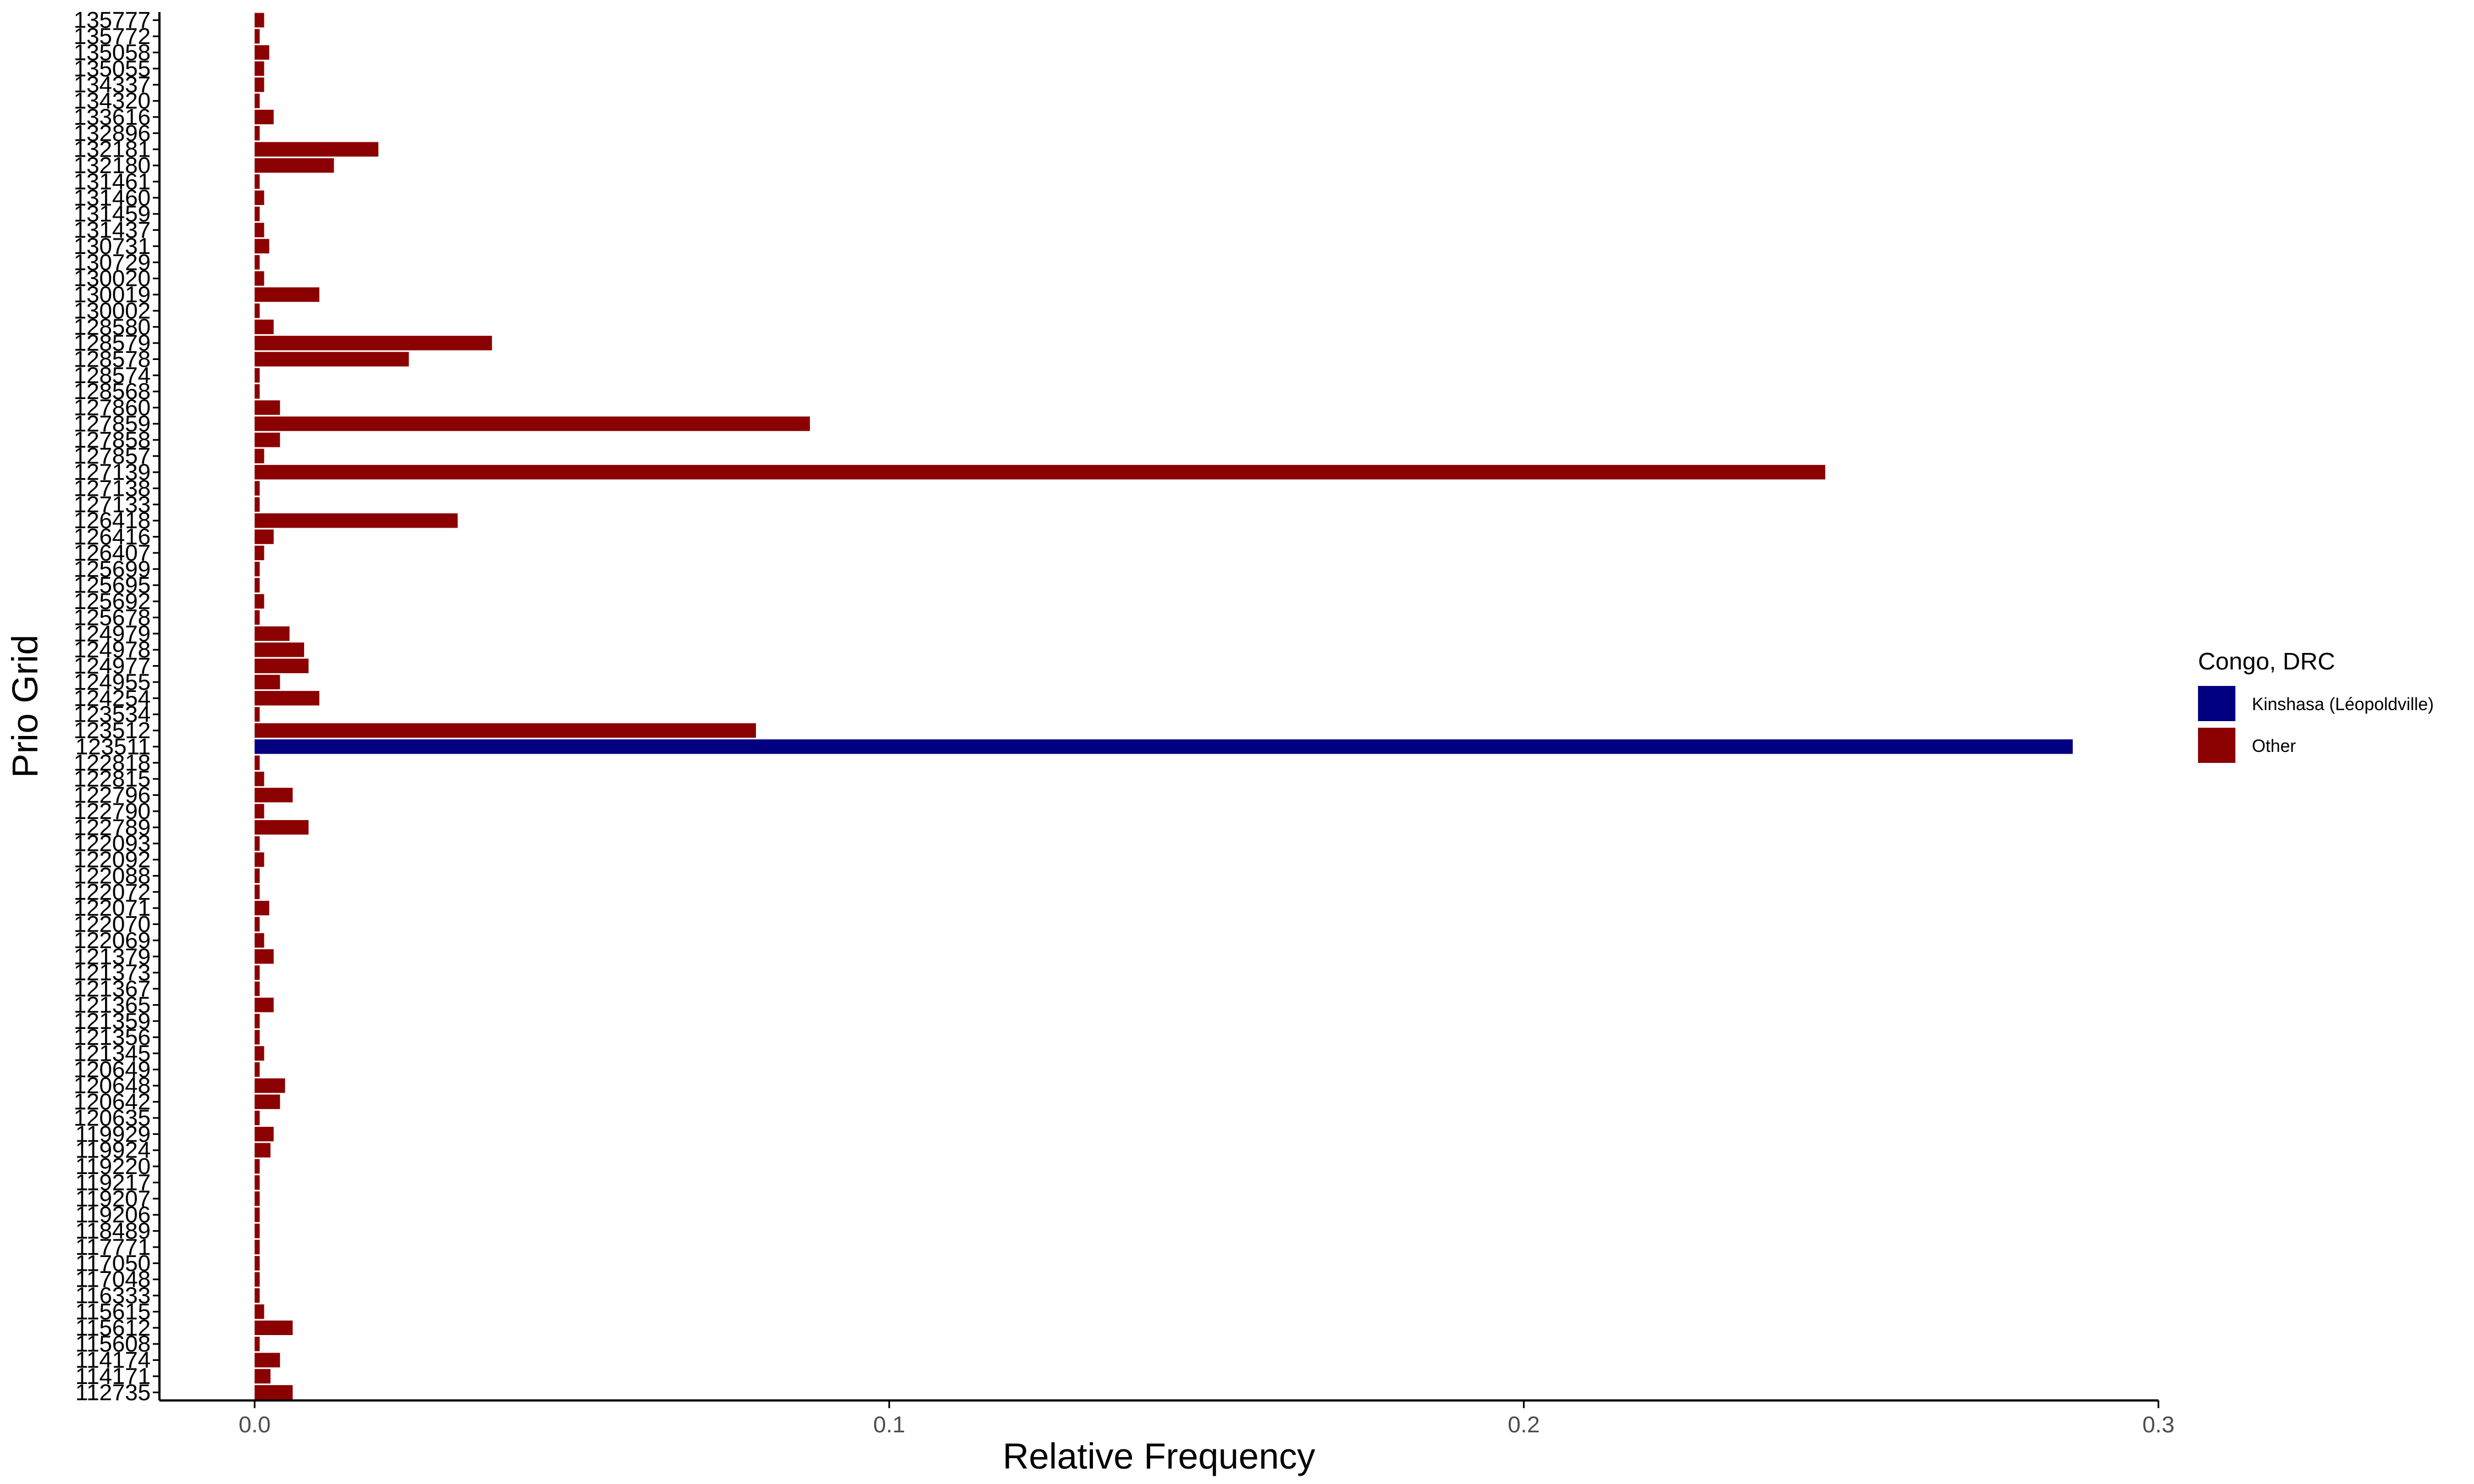  What do you see at coordinates (113, 649) in the screenshot?
I see `y-tick-label: 124978` at bounding box center [113, 649].